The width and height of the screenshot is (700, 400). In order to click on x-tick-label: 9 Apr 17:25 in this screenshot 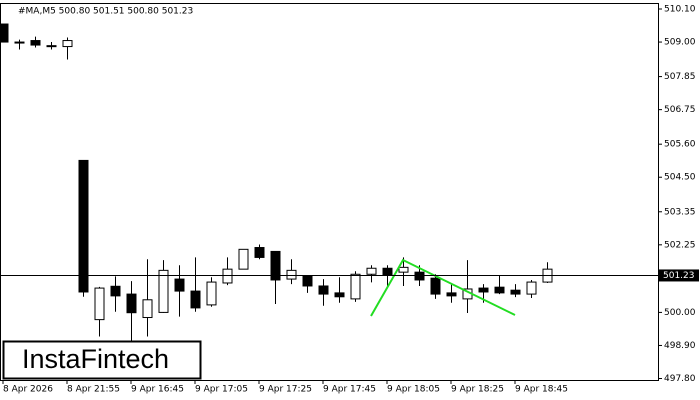, I will do `click(285, 390)`.